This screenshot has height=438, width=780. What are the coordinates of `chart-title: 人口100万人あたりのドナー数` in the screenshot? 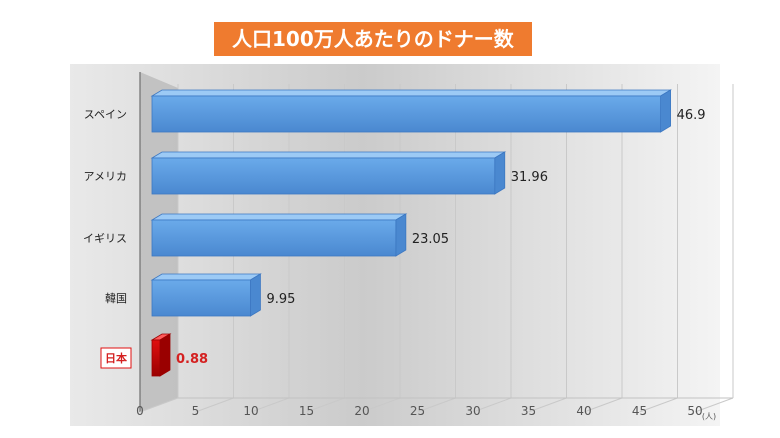 It's located at (373, 39).